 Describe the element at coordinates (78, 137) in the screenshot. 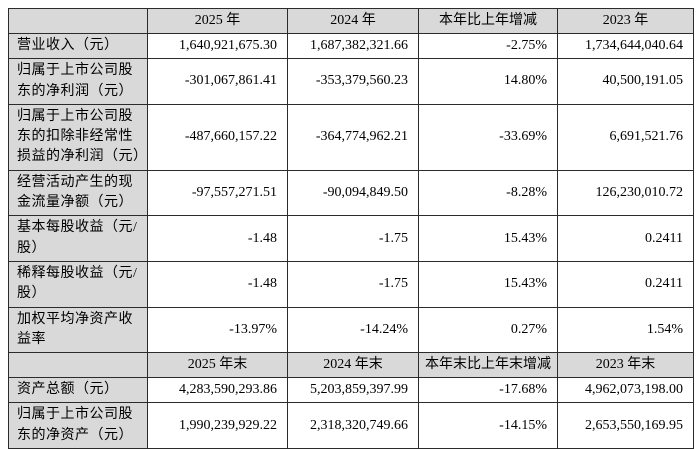

I see `row-label: 归属于上市公司股东的扣除非经常性损益的净利润（元）` at that location.